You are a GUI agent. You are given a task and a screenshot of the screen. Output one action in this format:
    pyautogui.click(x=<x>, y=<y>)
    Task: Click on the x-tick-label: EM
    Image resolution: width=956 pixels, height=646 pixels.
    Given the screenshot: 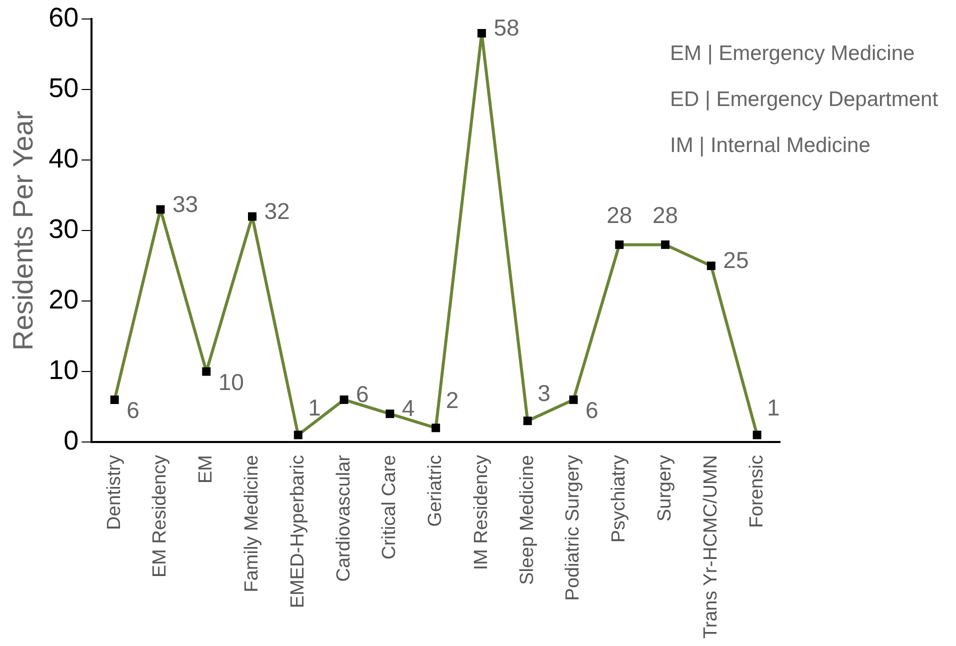 What is the action you would take?
    pyautogui.click(x=206, y=469)
    